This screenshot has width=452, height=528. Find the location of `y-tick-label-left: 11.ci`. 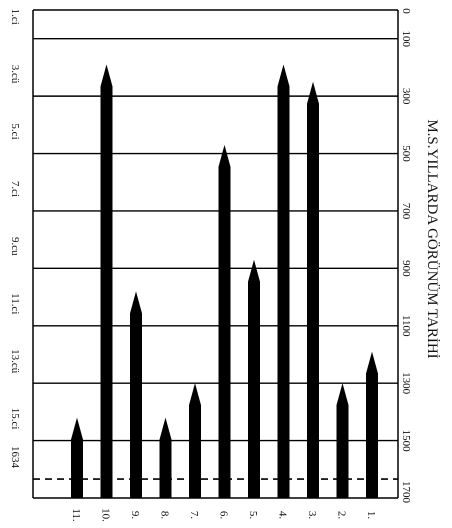

y-tick-label-left: 11.ci is located at coordinates (15, 303).